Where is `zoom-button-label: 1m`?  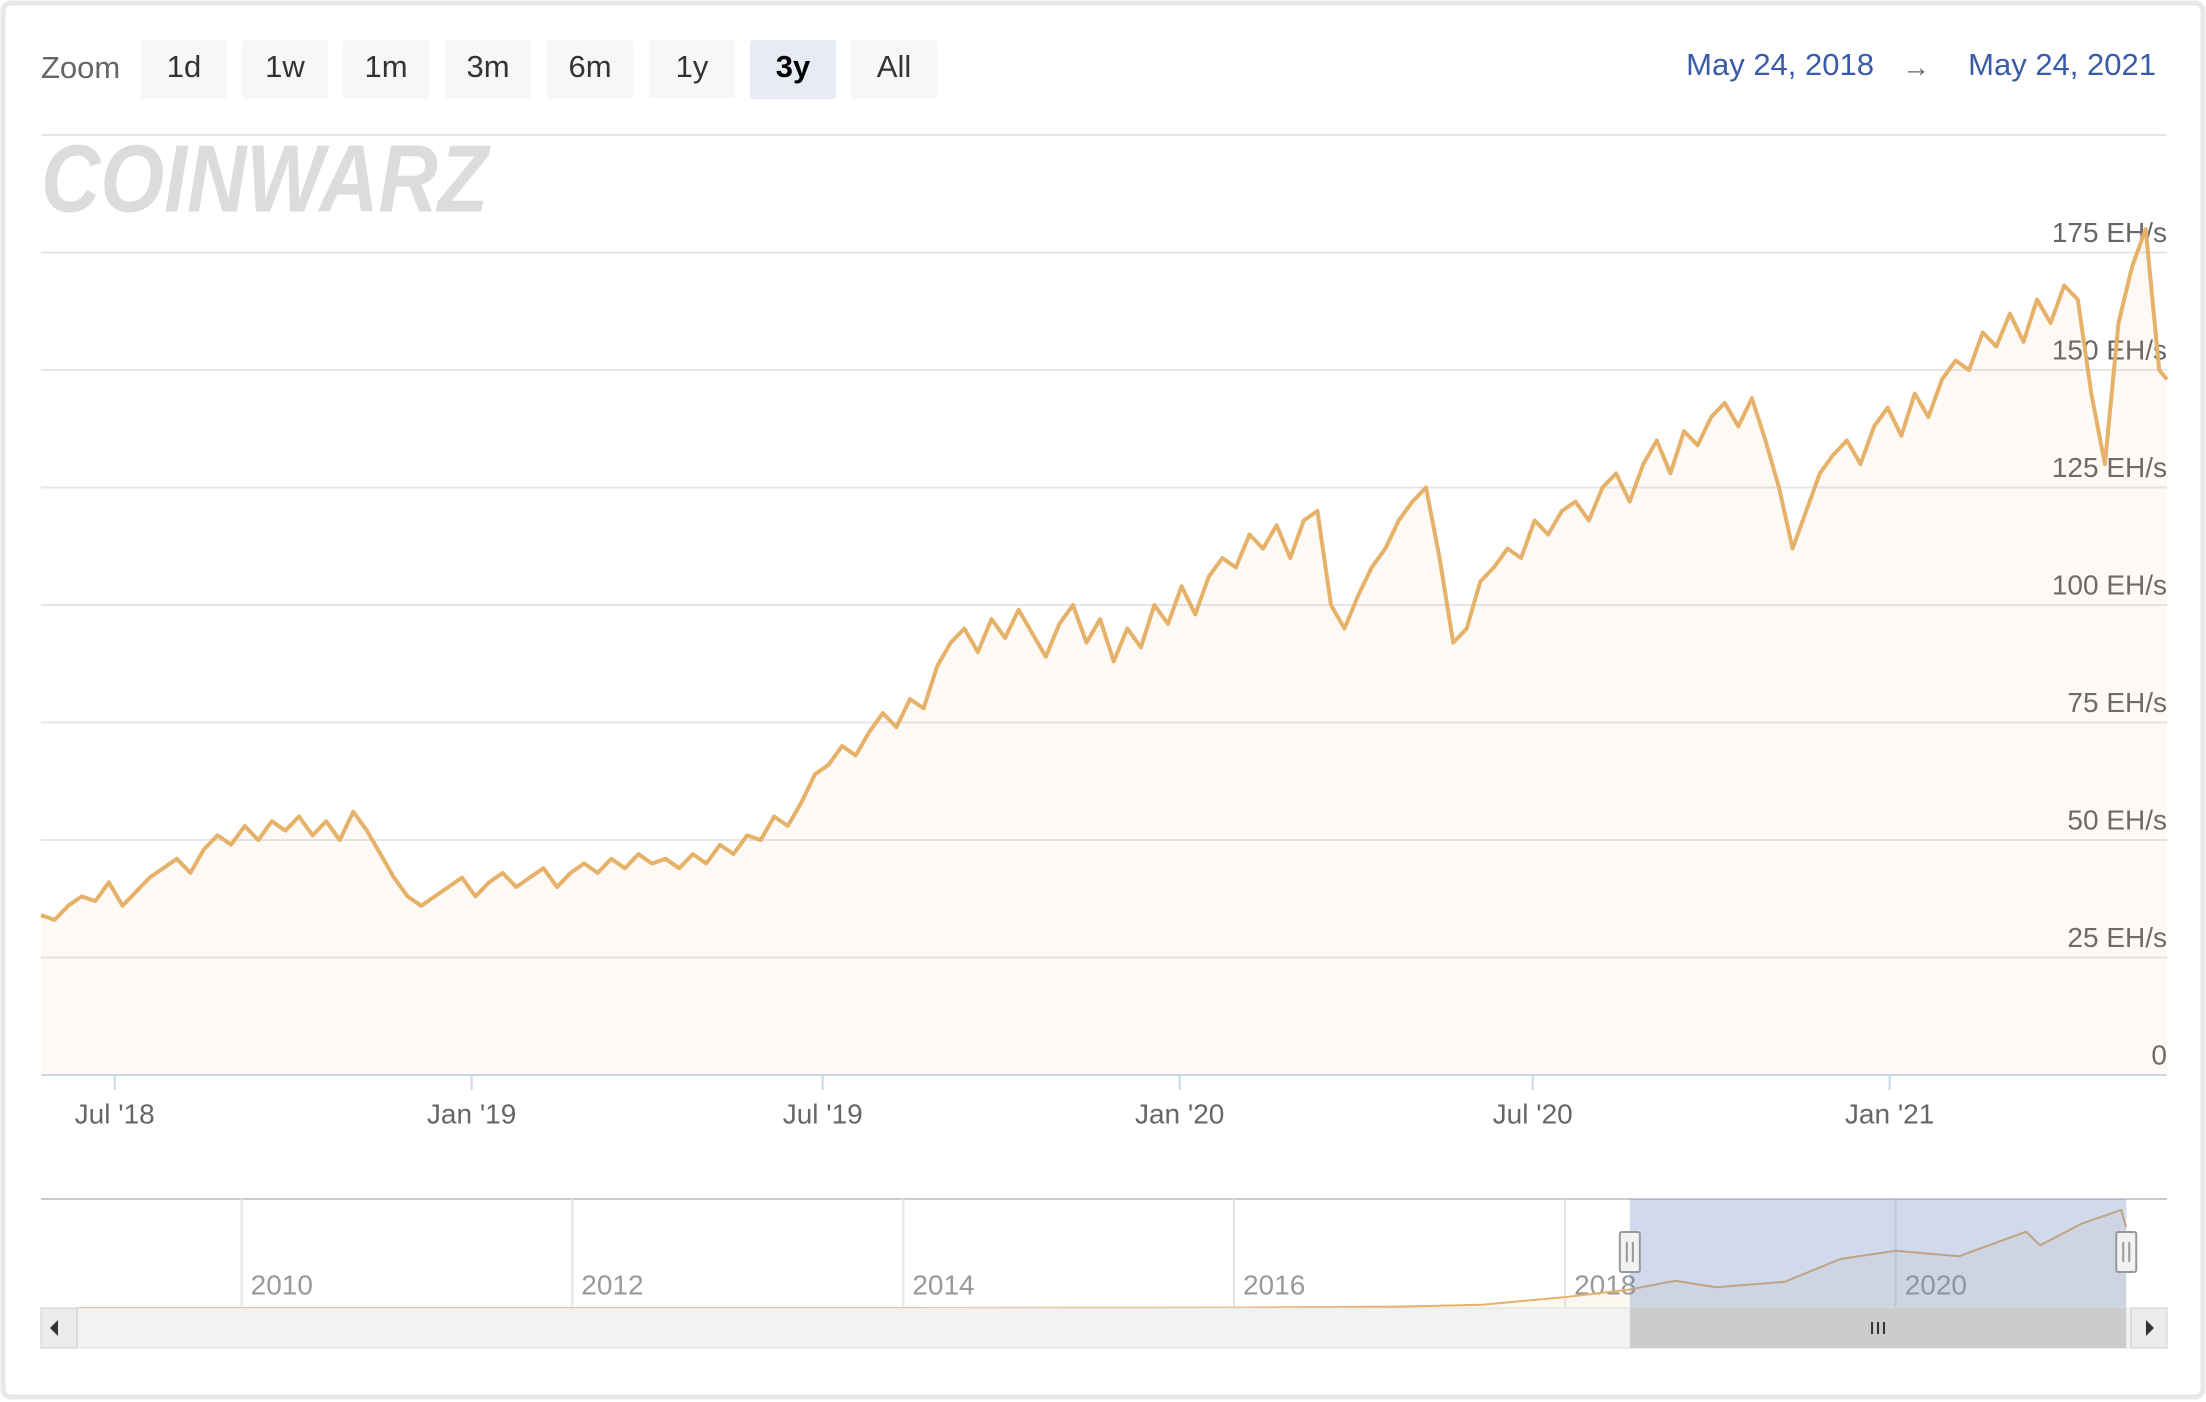
zoom-button-label: 1m is located at coordinates (385, 66).